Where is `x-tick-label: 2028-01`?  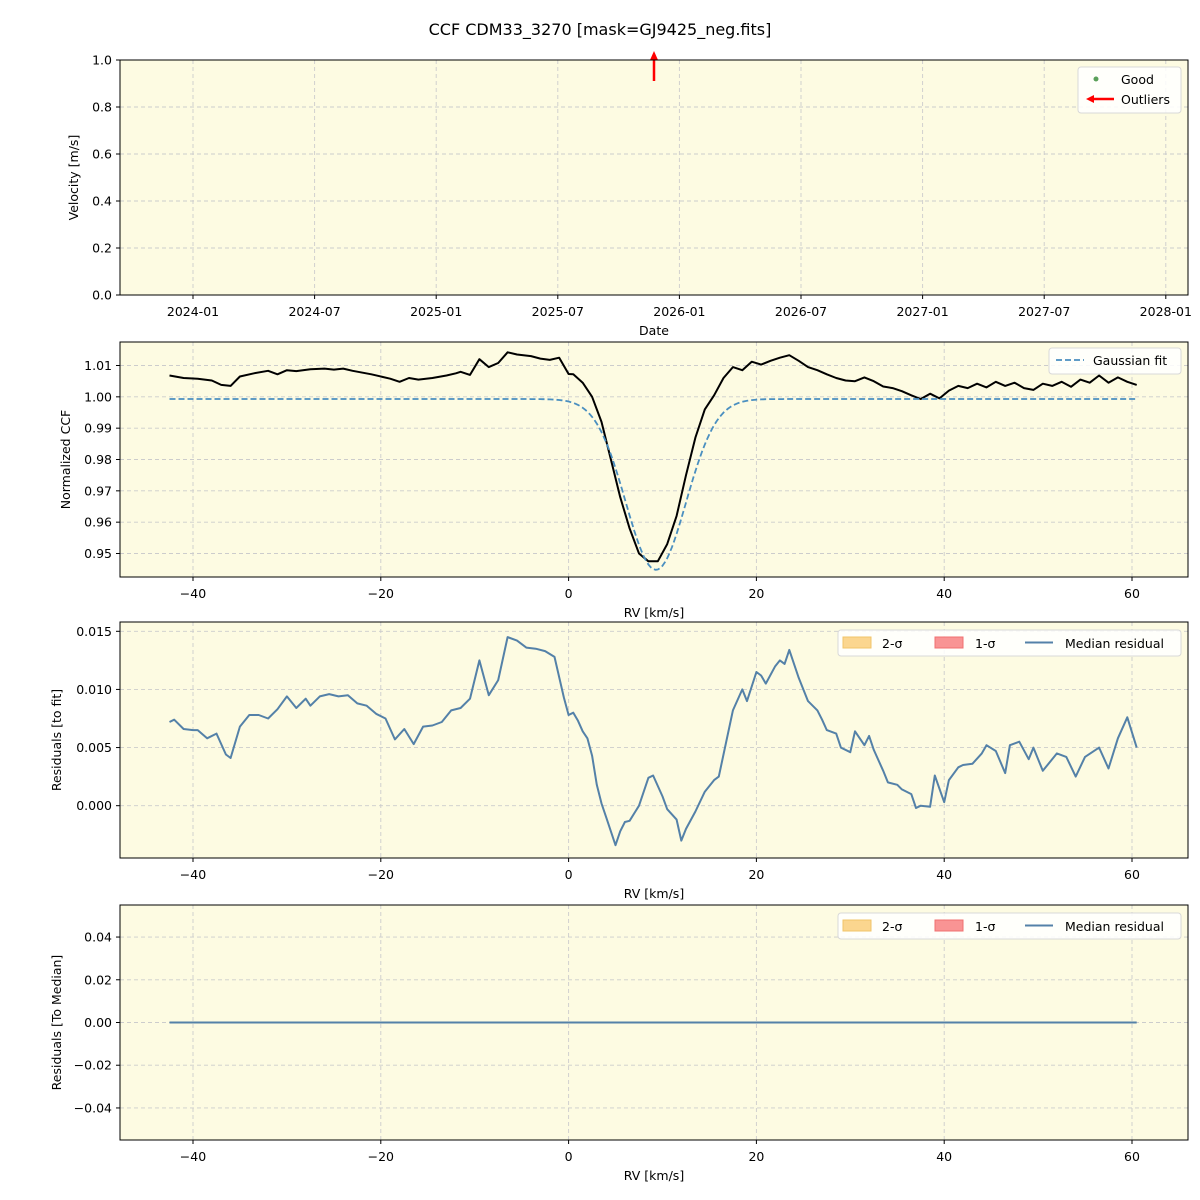
x-tick-label: 2028-01 is located at coordinates (1166, 311).